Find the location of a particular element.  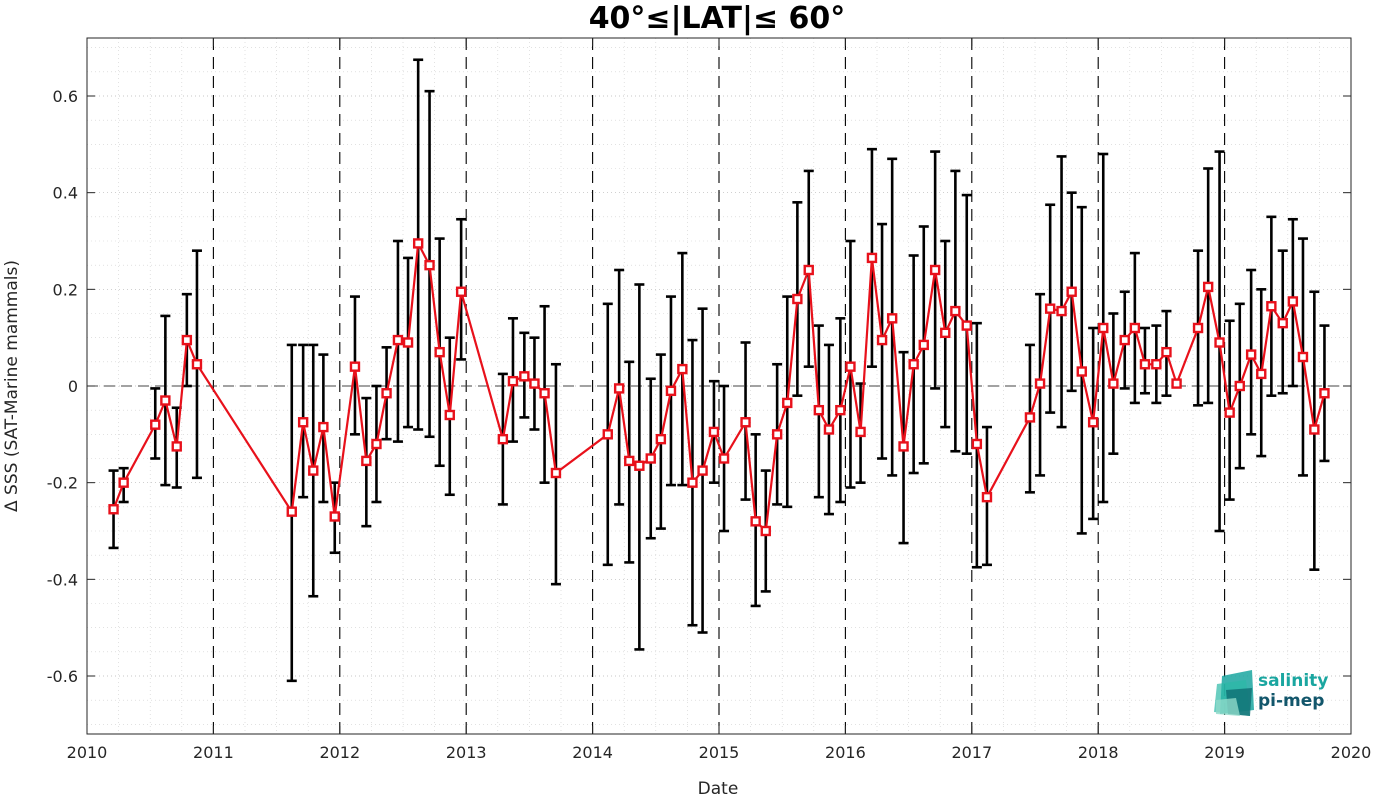

logo-wave-icon is located at coordinates (1234, 693).